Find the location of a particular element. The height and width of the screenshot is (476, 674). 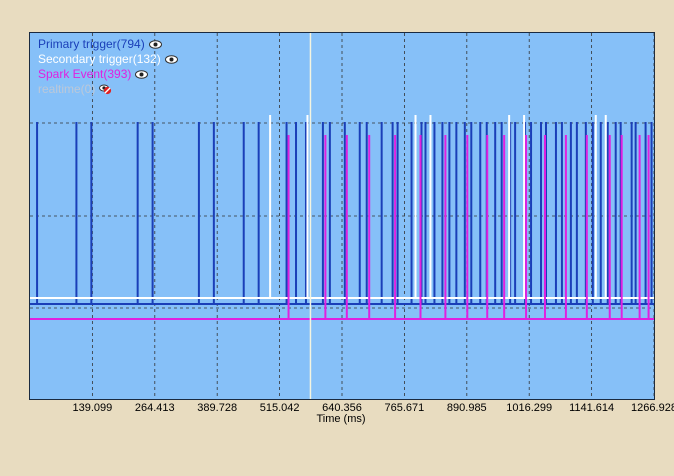

legend-label: Spark Event(393) is located at coordinates (85, 74).